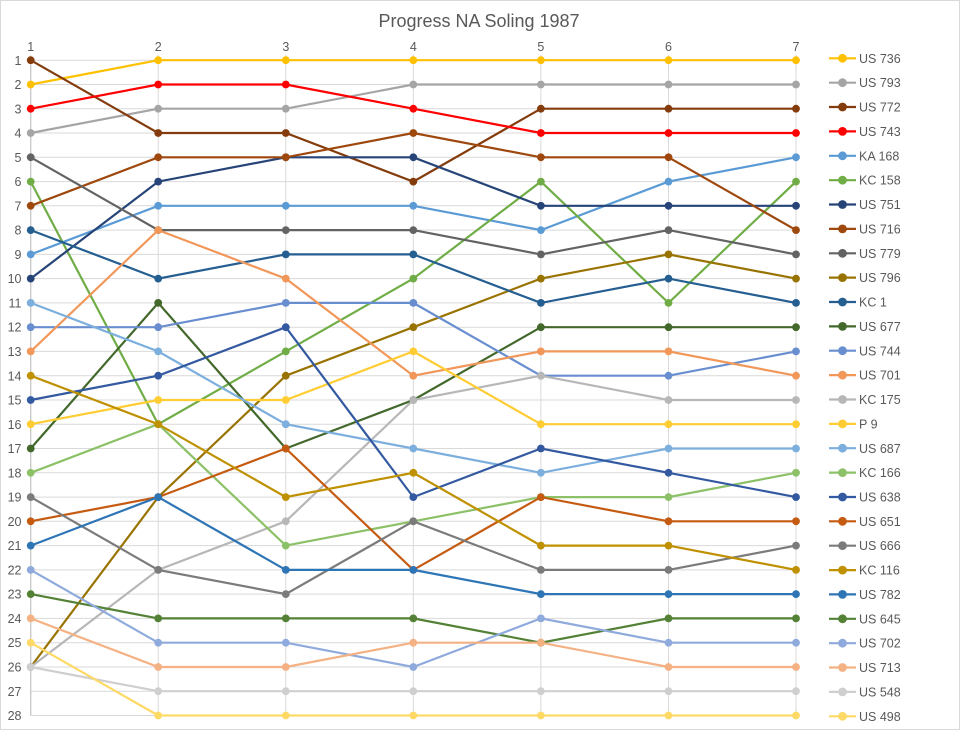 Image resolution: width=960 pixels, height=730 pixels. What do you see at coordinates (880, 449) in the screenshot?
I see `svg-text: US 687` at bounding box center [880, 449].